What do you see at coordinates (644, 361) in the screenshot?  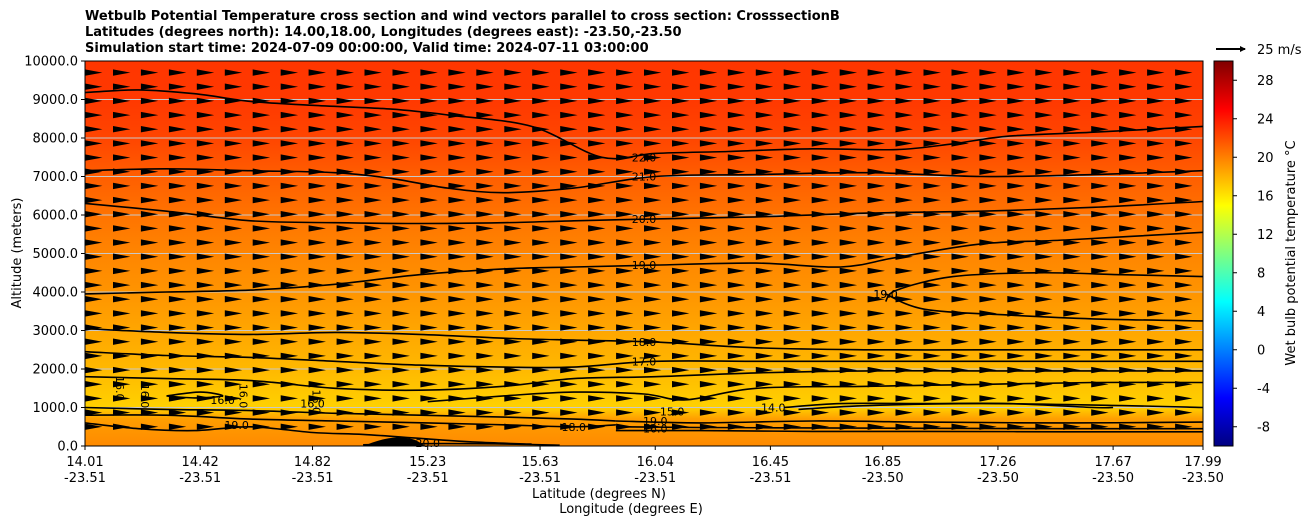 I see `contour-label: 17.0` at bounding box center [644, 361].